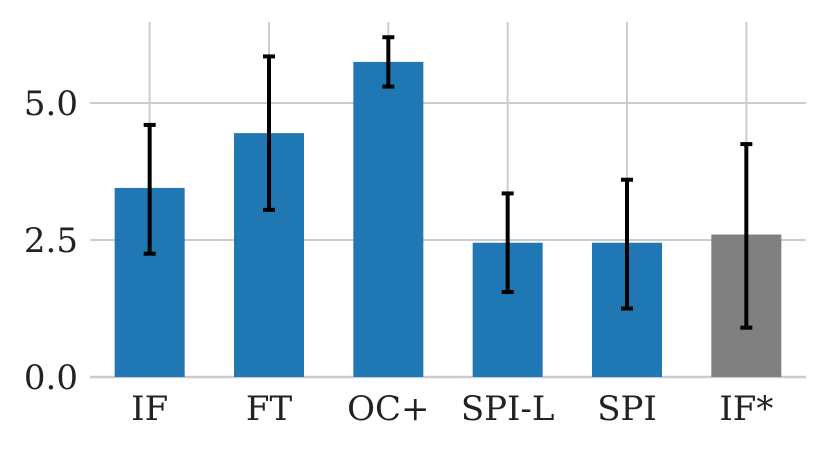  I want to click on x-tick-label: SPI-L, so click(508, 409).